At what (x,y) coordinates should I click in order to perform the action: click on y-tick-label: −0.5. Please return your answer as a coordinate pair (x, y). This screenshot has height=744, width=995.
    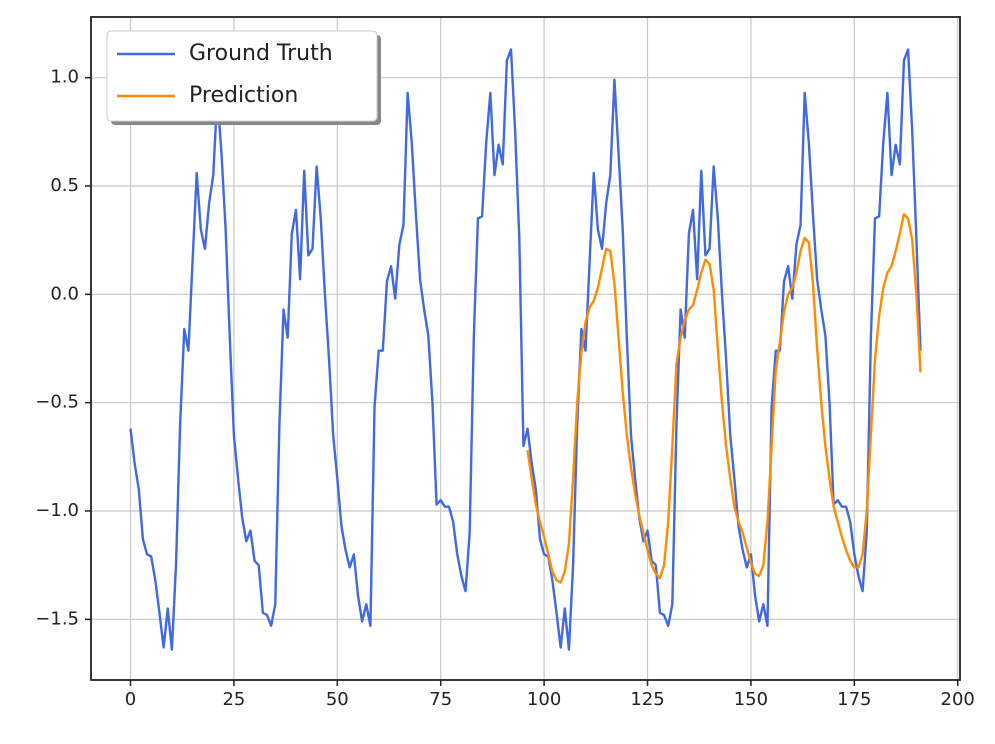
    Looking at the image, I should click on (57, 402).